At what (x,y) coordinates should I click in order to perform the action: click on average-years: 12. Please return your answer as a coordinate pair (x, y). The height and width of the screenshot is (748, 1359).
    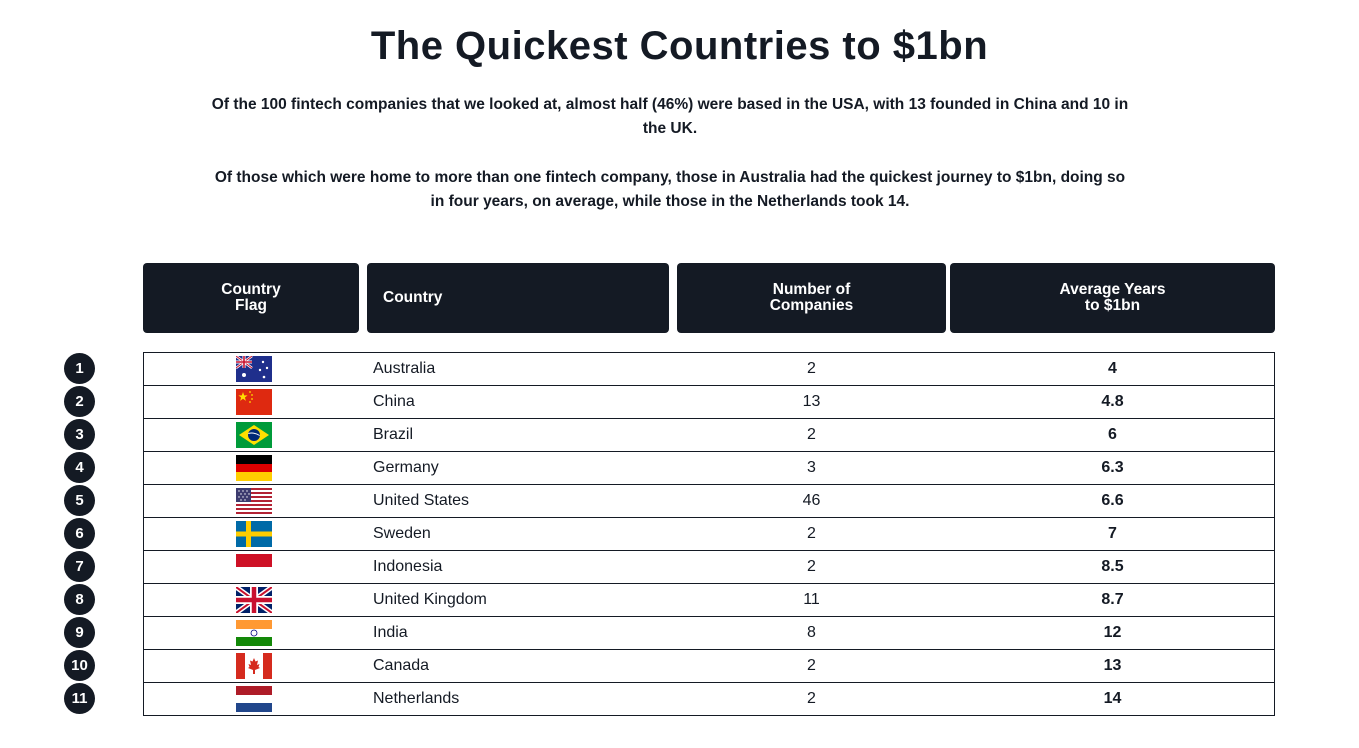
    Looking at the image, I should click on (1112, 632).